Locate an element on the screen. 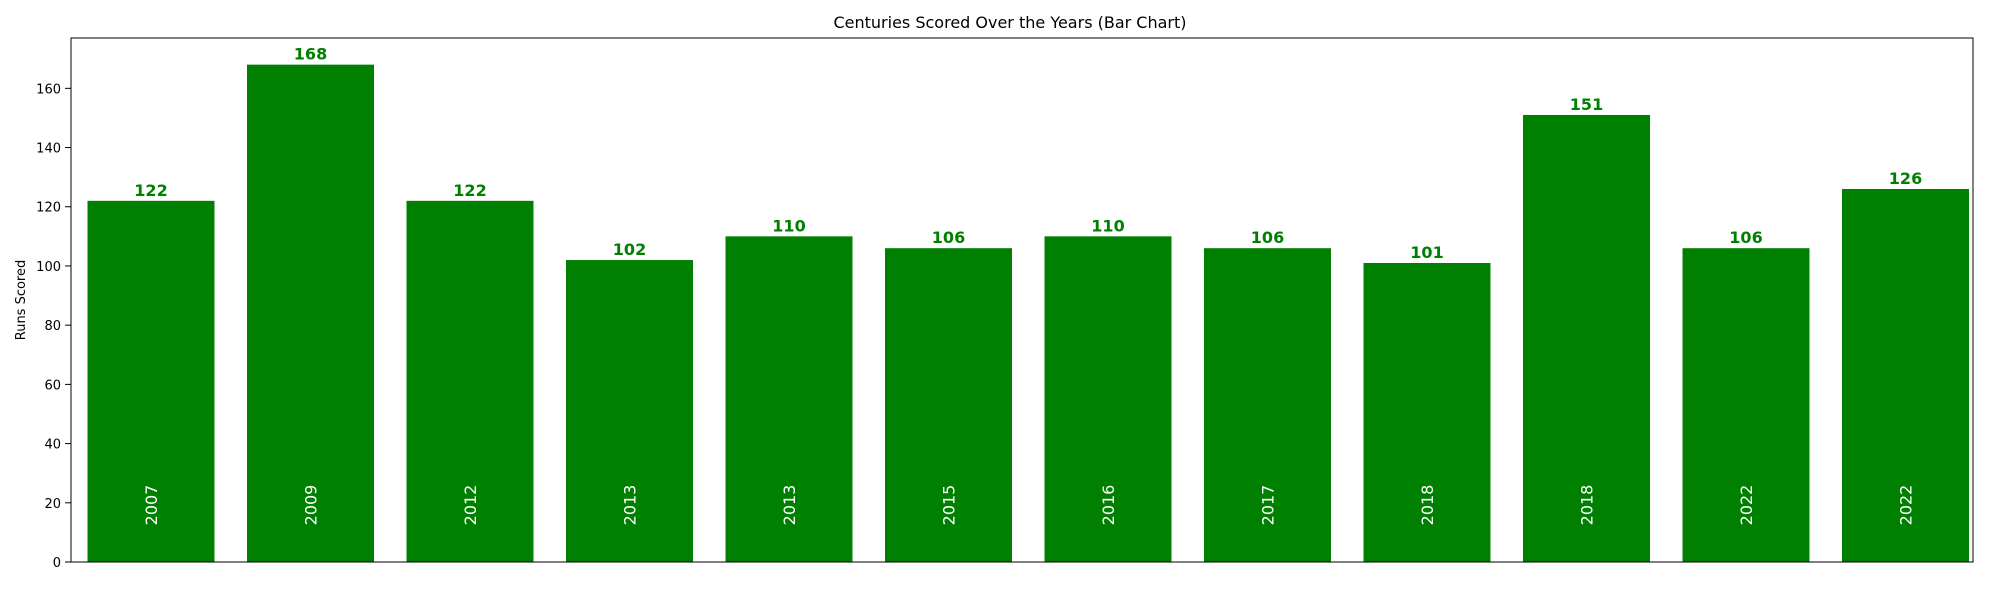 This screenshot has width=2000, height=600. y-tick-label: 0 is located at coordinates (57, 563).